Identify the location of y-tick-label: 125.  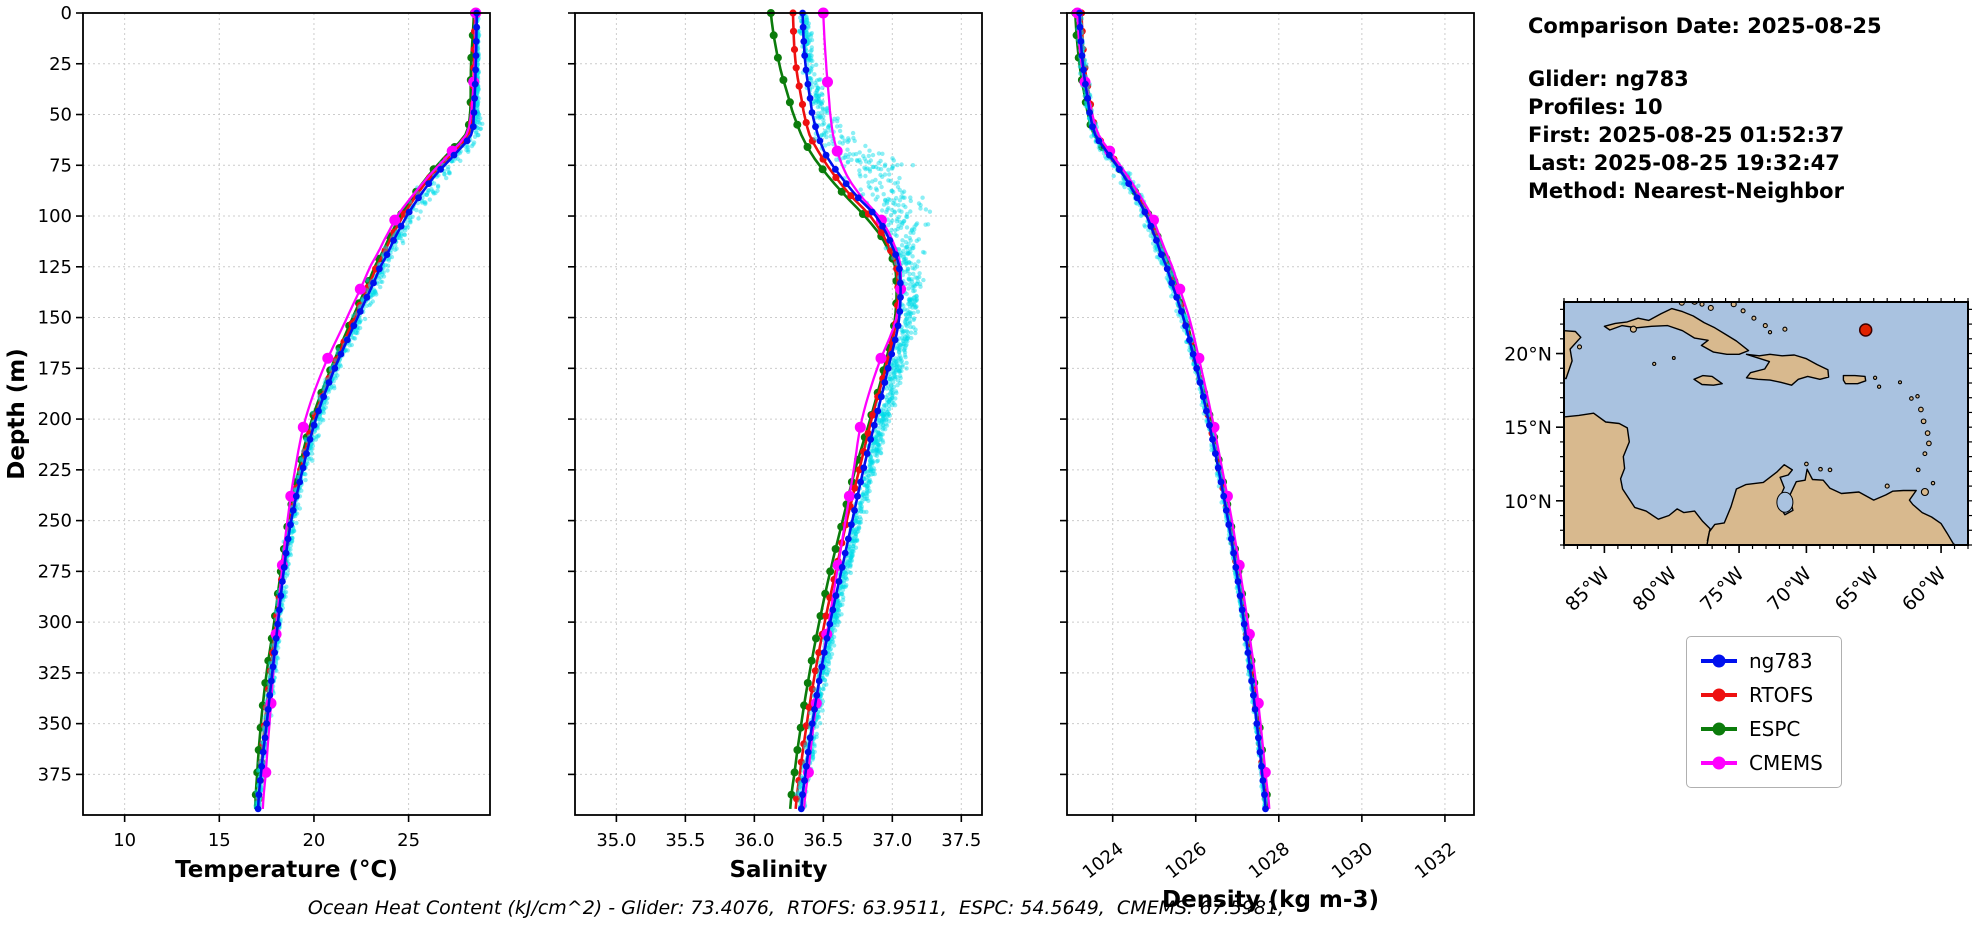
(55, 267).